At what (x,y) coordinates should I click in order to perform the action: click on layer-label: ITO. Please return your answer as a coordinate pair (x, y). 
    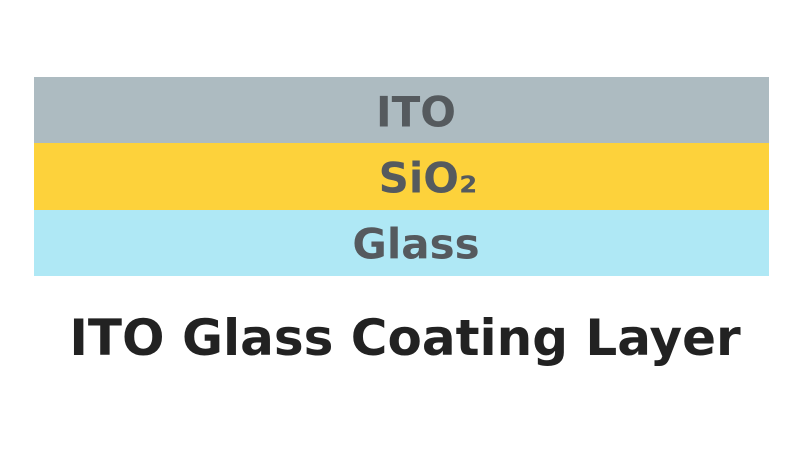
    Looking at the image, I should click on (416, 112).